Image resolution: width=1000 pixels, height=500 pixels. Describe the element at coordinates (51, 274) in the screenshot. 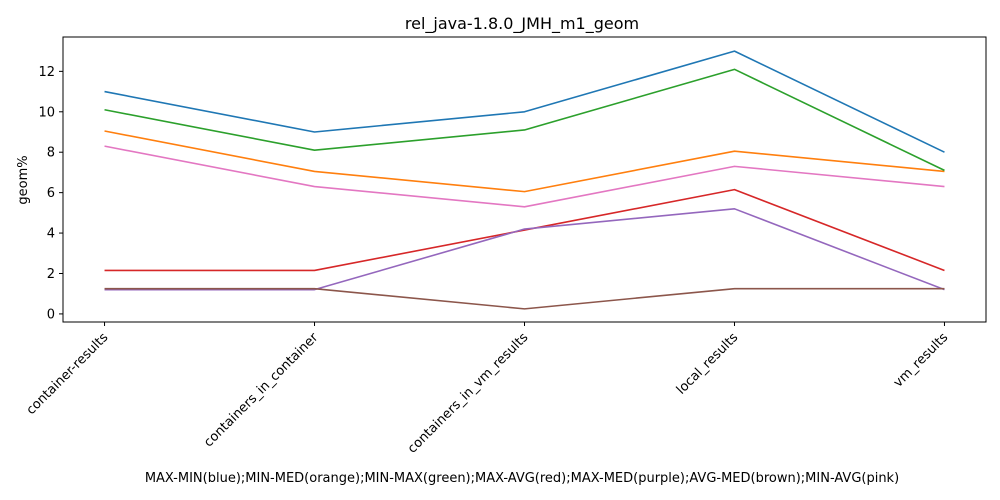

I see `y-tick-label: 2` at that location.